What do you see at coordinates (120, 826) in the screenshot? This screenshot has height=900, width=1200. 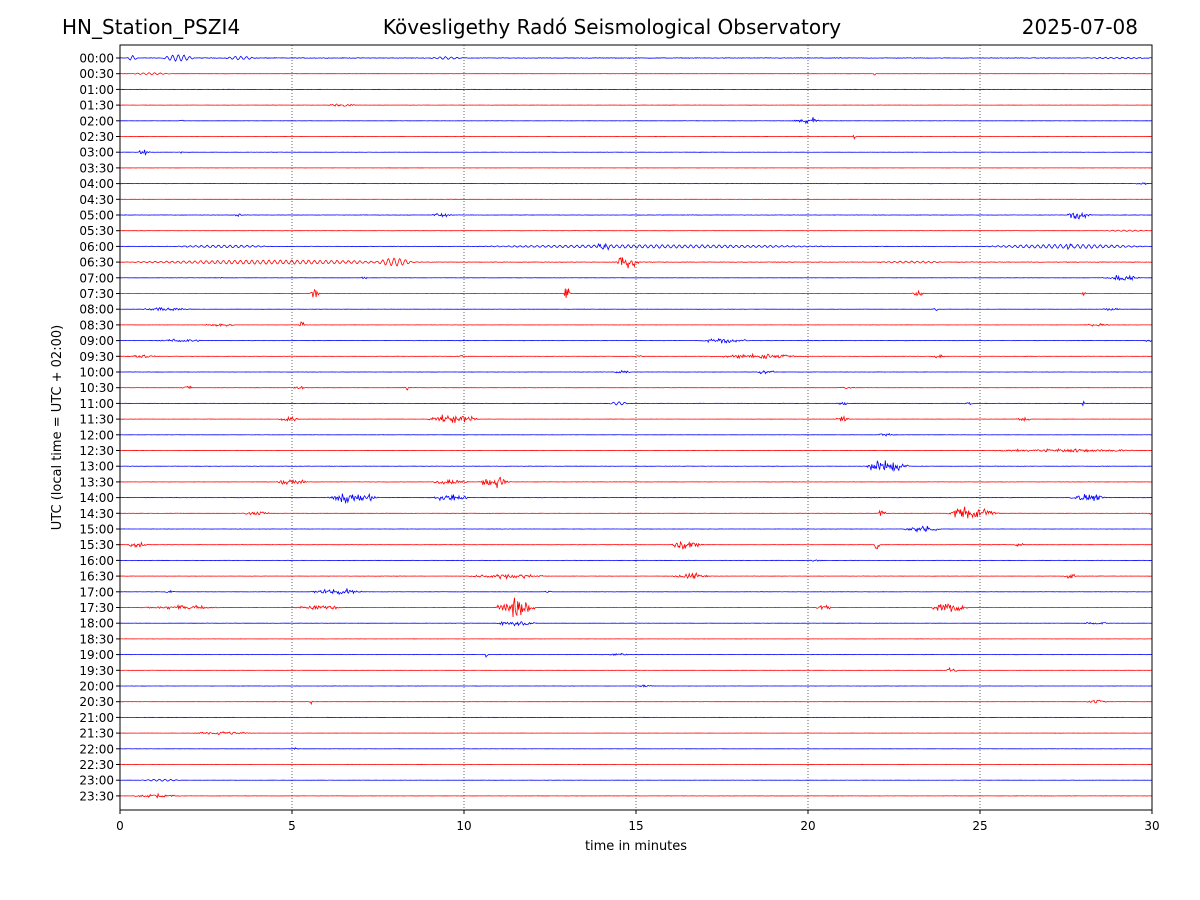 I see `x-tick-label: 0` at bounding box center [120, 826].